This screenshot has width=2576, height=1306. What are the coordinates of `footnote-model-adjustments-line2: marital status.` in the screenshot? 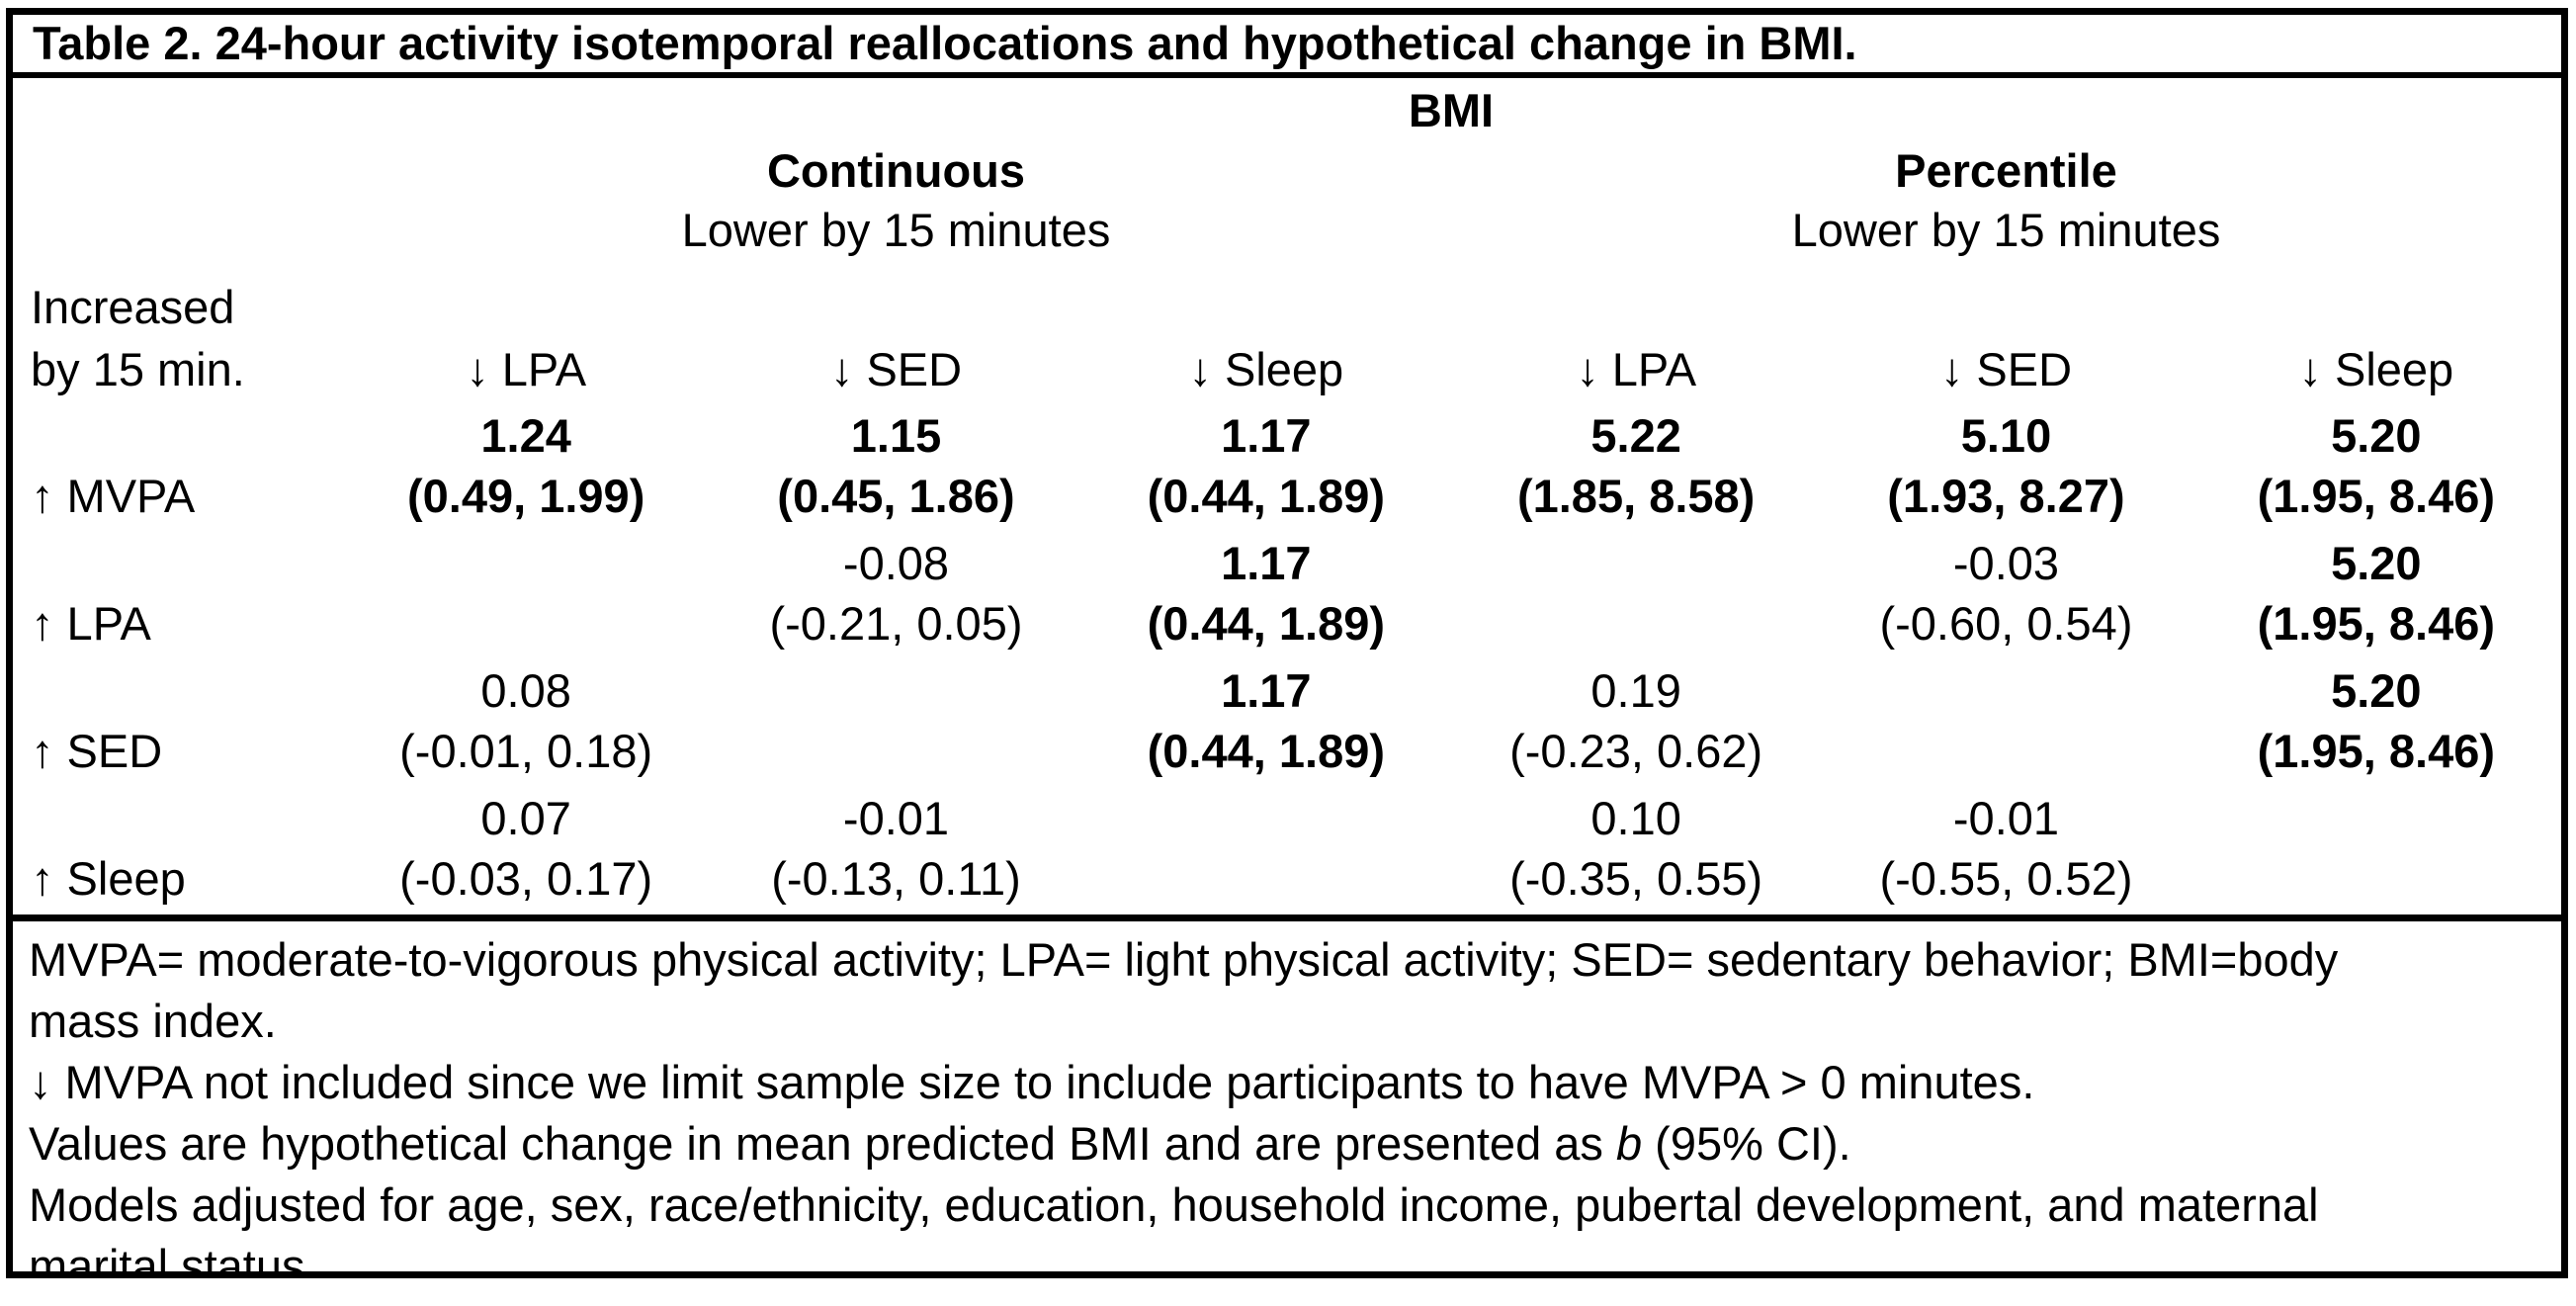 It's located at (173, 1259).